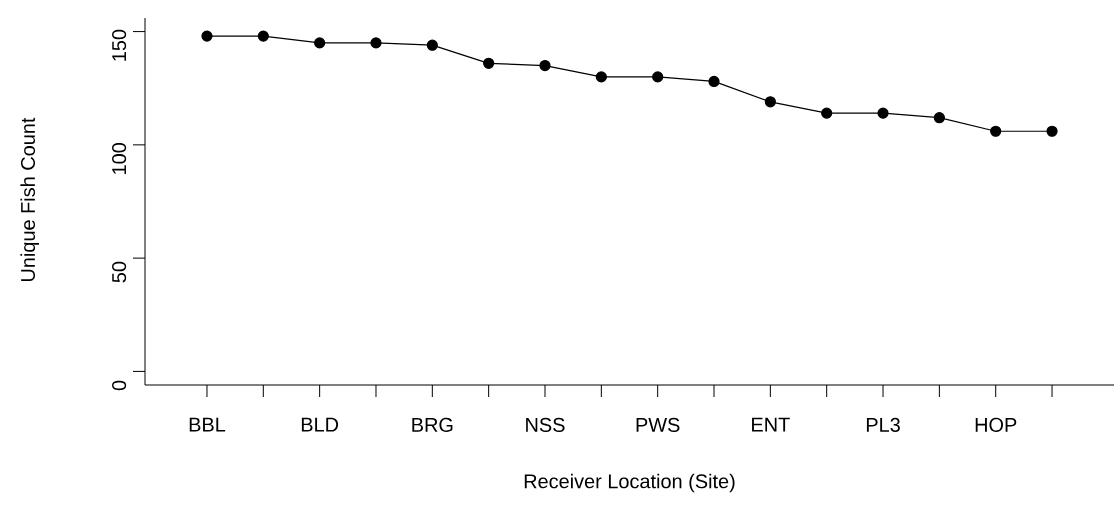 Image resolution: width=1114 pixels, height=525 pixels. I want to click on y-tick-label: 100, so click(119, 158).